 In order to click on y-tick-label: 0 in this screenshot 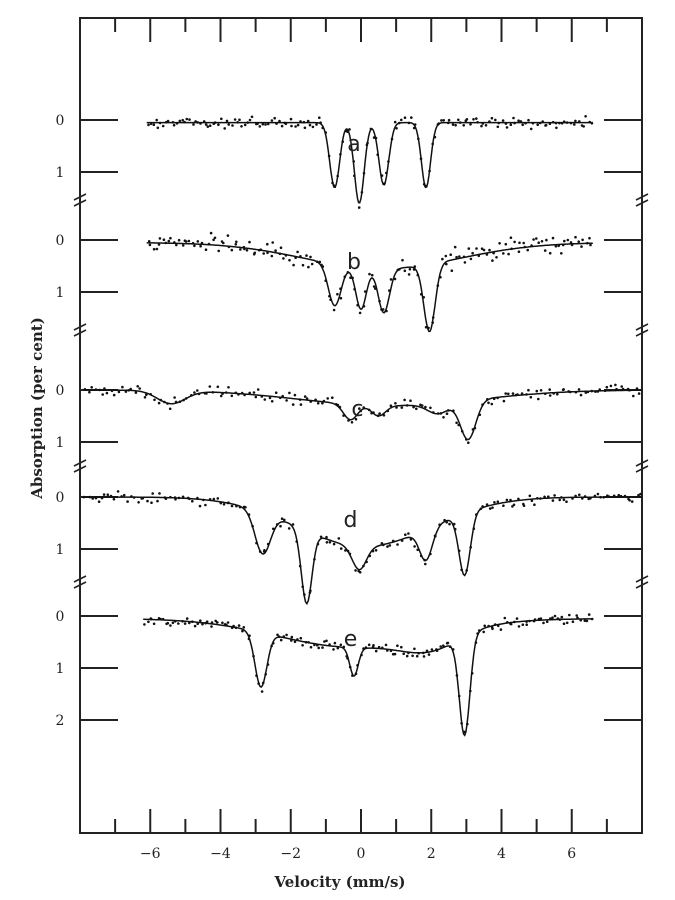, I will do `click(60, 391)`.